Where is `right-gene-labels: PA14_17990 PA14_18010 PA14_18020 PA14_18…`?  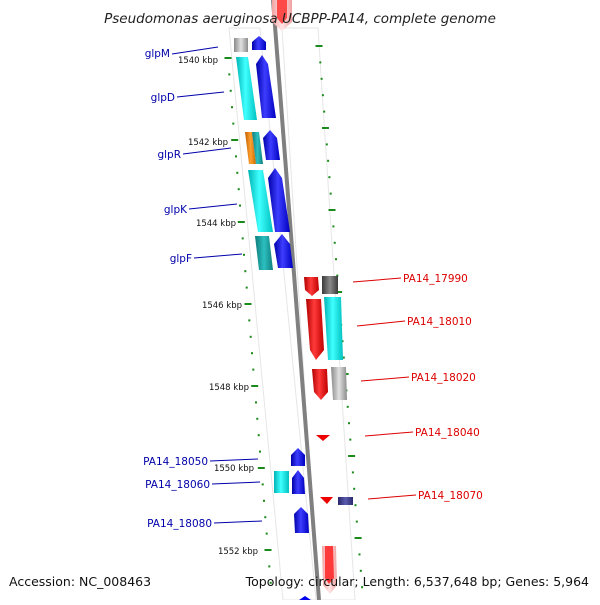 right-gene-labels: PA14_17990 PA14_18010 PA14_18020 PA14_18… is located at coordinates (417, 387).